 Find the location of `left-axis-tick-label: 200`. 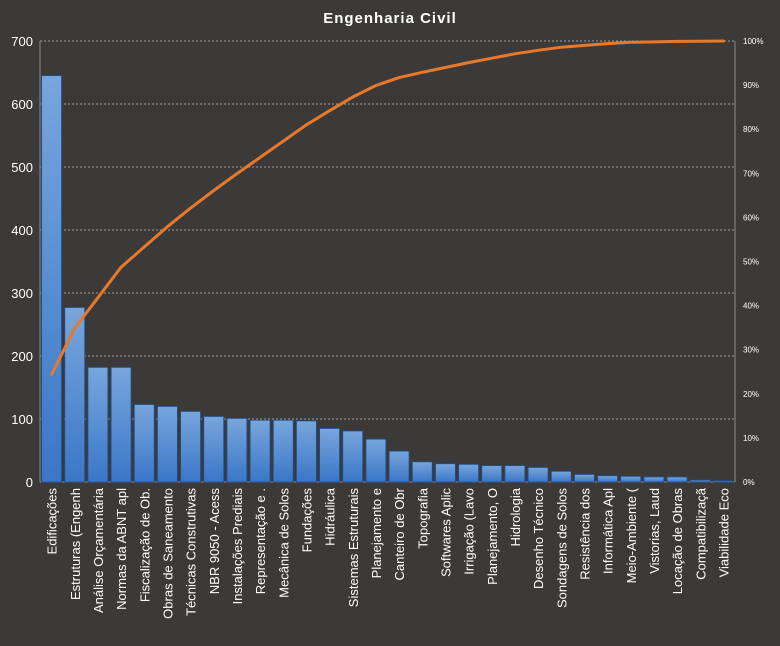

left-axis-tick-label: 200 is located at coordinates (22, 356).